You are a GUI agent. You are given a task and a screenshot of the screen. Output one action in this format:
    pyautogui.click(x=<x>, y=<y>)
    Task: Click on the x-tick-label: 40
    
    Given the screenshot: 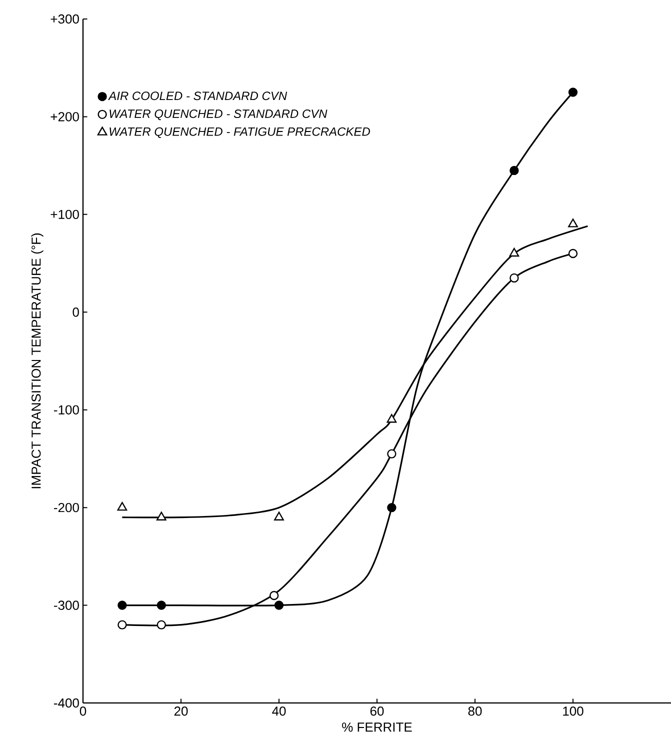 What is the action you would take?
    pyautogui.click(x=279, y=711)
    